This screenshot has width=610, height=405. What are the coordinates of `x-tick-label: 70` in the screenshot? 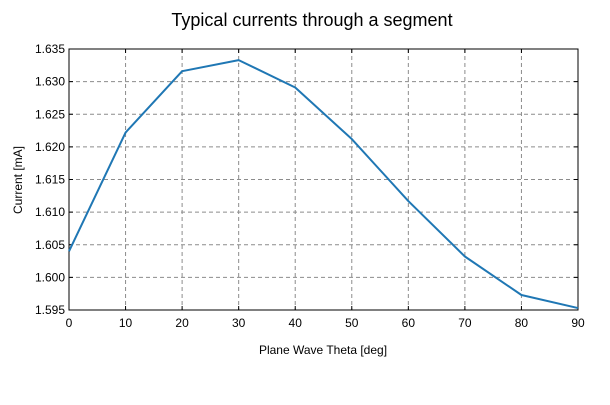 It's located at (465, 323).